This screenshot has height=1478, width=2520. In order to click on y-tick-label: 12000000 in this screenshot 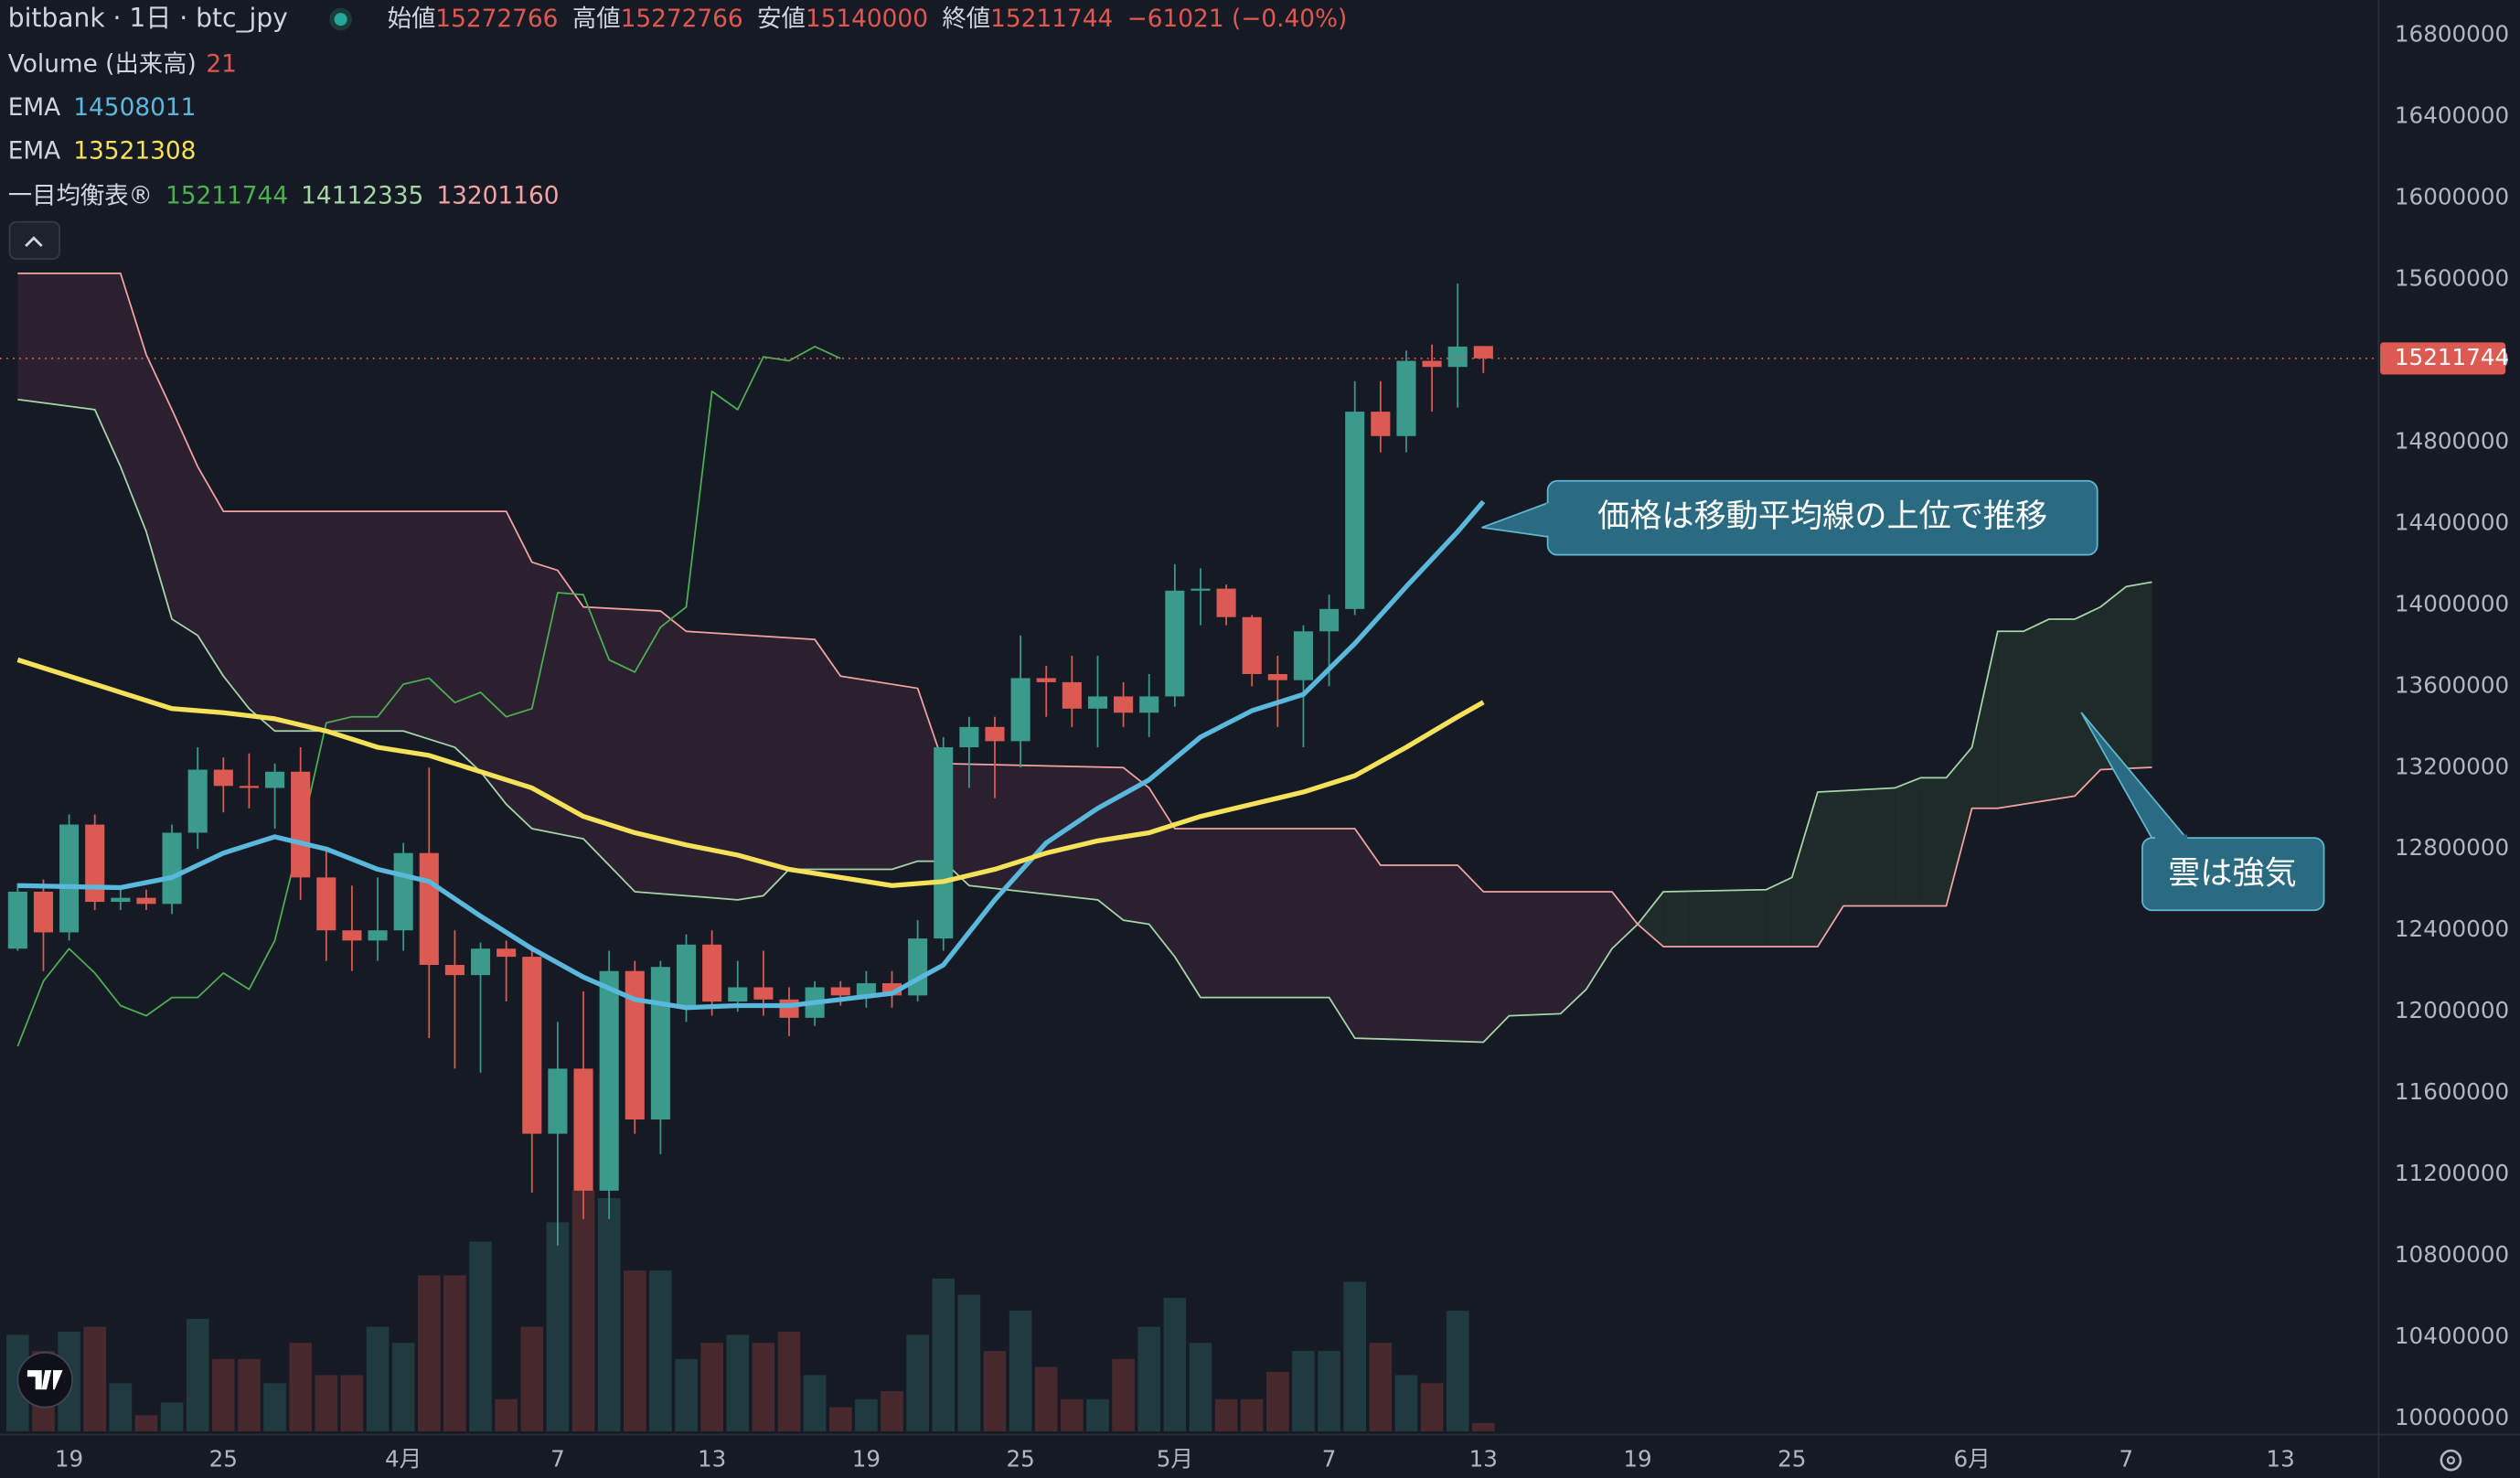, I will do `click(2452, 1010)`.